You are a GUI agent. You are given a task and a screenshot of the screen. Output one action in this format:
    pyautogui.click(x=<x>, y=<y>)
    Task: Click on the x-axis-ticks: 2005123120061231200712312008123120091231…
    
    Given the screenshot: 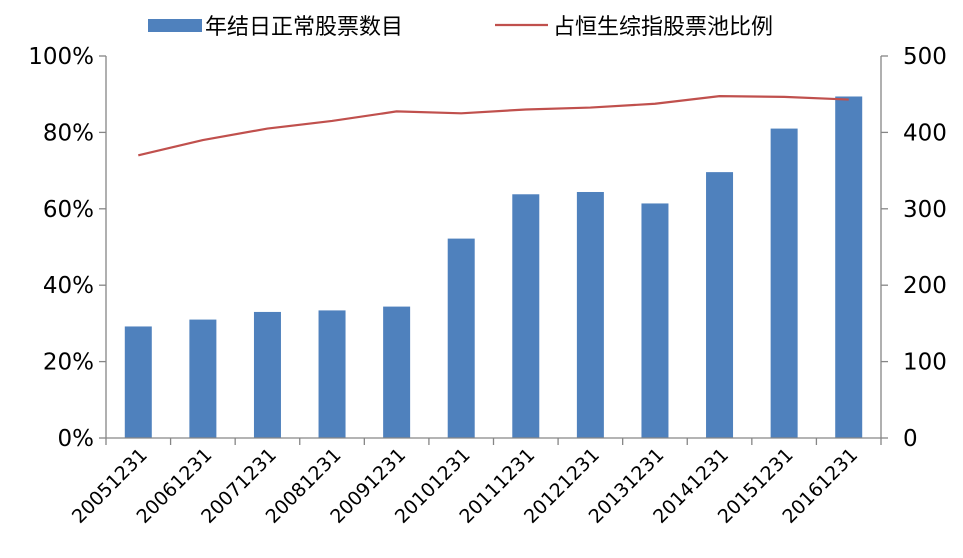 What is the action you would take?
    pyautogui.click(x=475, y=483)
    